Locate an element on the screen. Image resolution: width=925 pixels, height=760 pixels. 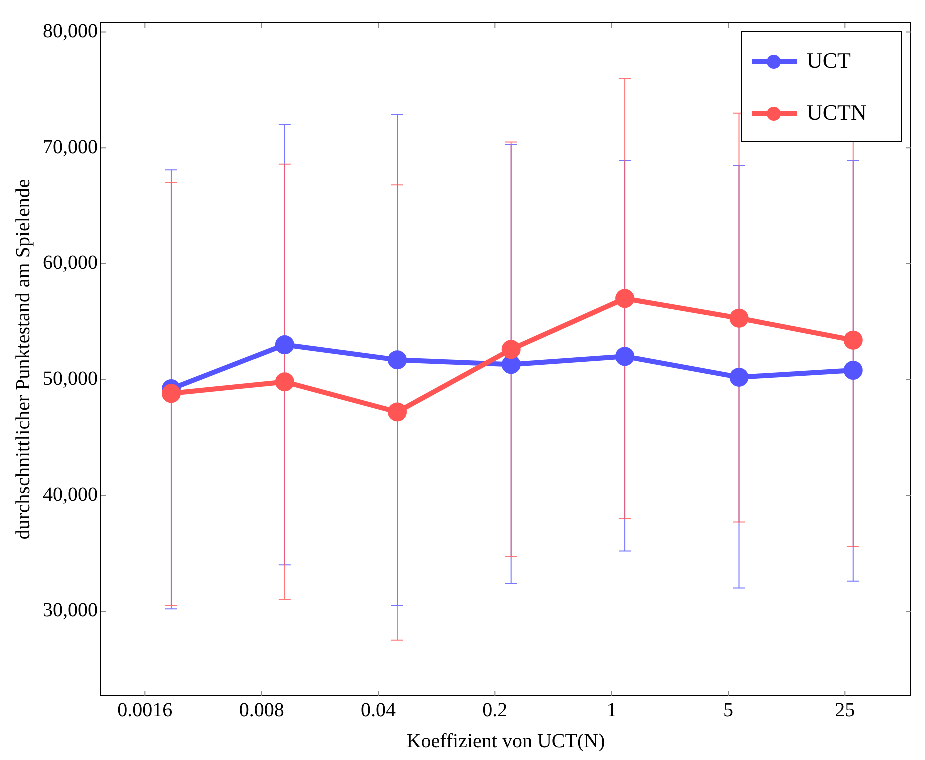
x-tick-label: 0.008 is located at coordinates (261, 710).